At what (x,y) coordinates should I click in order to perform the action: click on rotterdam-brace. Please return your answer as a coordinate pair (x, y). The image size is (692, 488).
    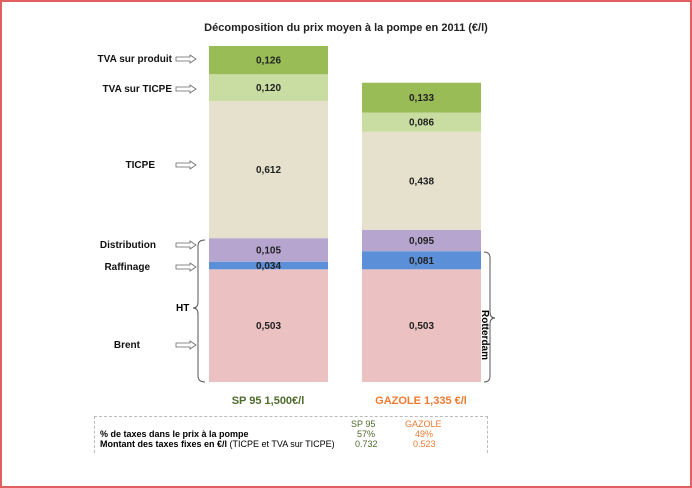
    Looking at the image, I should click on (489, 317).